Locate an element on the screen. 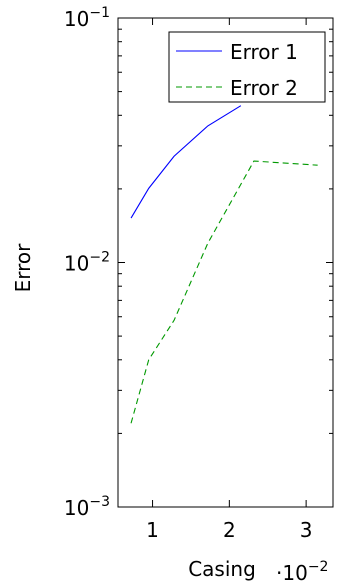 The width and height of the screenshot is (346, 583). x-tick-label: 2 is located at coordinates (229, 530).